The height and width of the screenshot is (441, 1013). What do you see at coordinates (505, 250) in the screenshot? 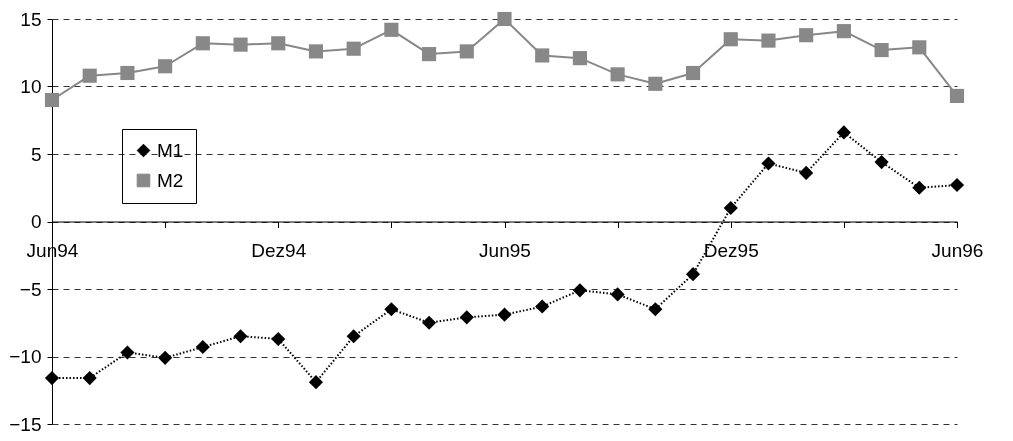
I see `x-tick-label: Jun95` at bounding box center [505, 250].